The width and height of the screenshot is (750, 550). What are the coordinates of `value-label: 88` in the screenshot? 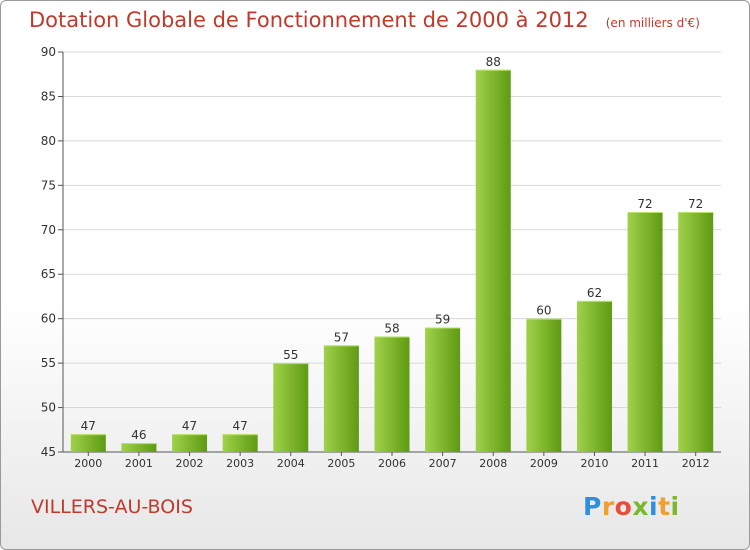 It's located at (493, 62).